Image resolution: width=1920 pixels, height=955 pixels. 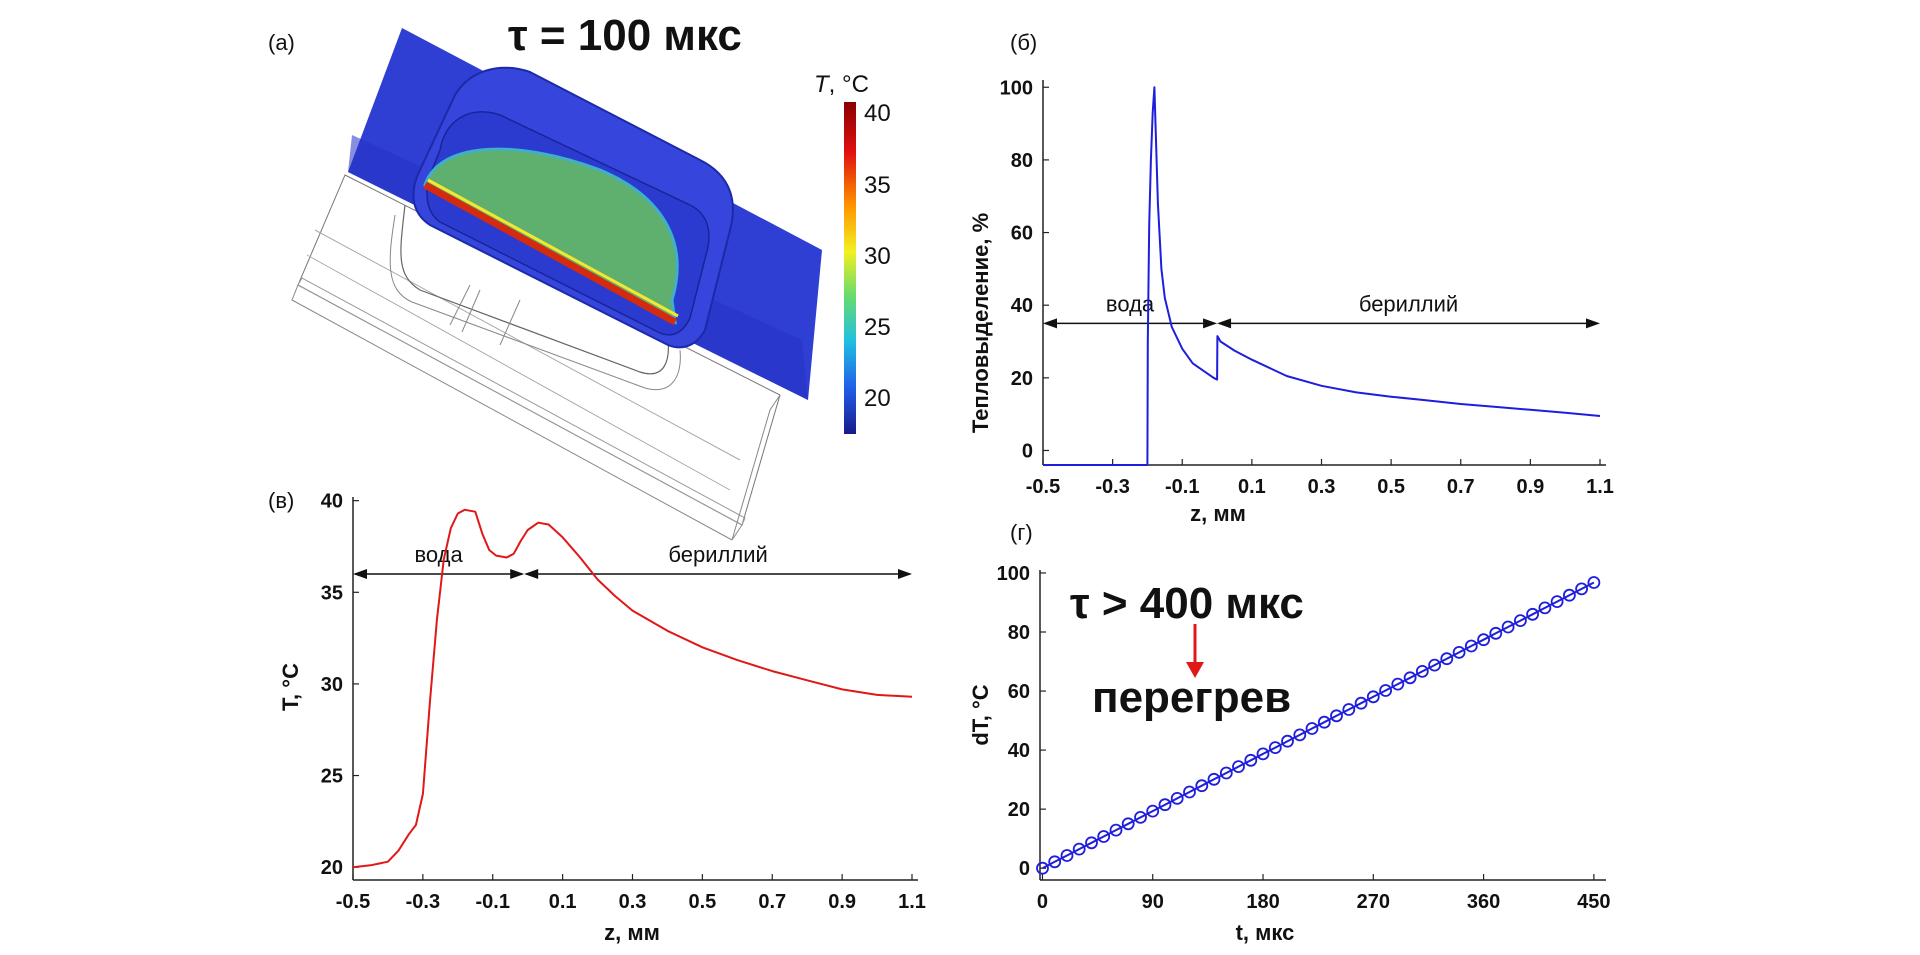 What do you see at coordinates (756, 467) in the screenshot?
I see `wireframe-block-side` at bounding box center [756, 467].